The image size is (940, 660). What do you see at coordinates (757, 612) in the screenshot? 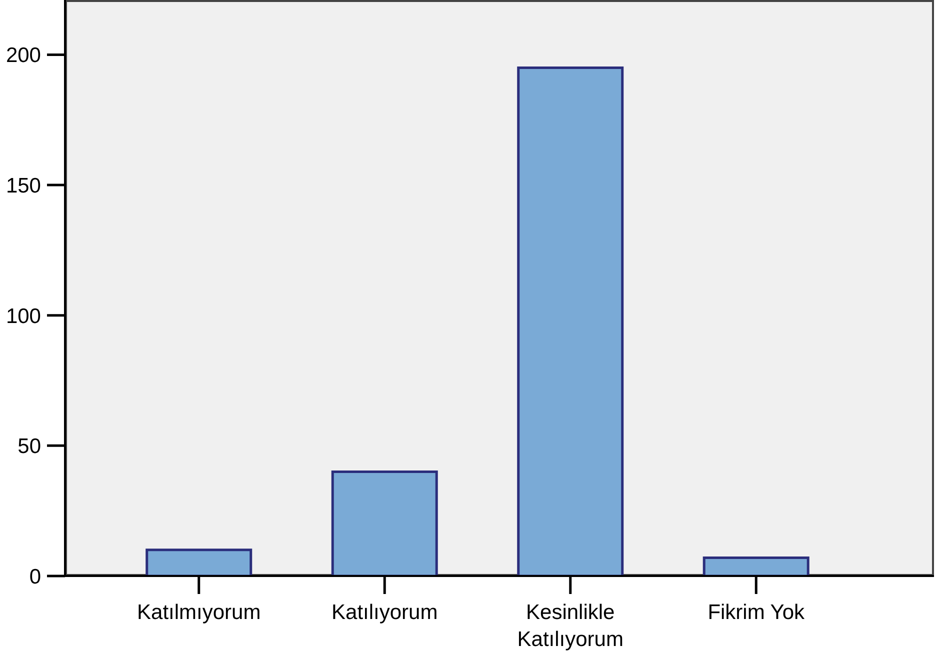
I see `x-tick-label: Fikrim Yok` at bounding box center [757, 612].